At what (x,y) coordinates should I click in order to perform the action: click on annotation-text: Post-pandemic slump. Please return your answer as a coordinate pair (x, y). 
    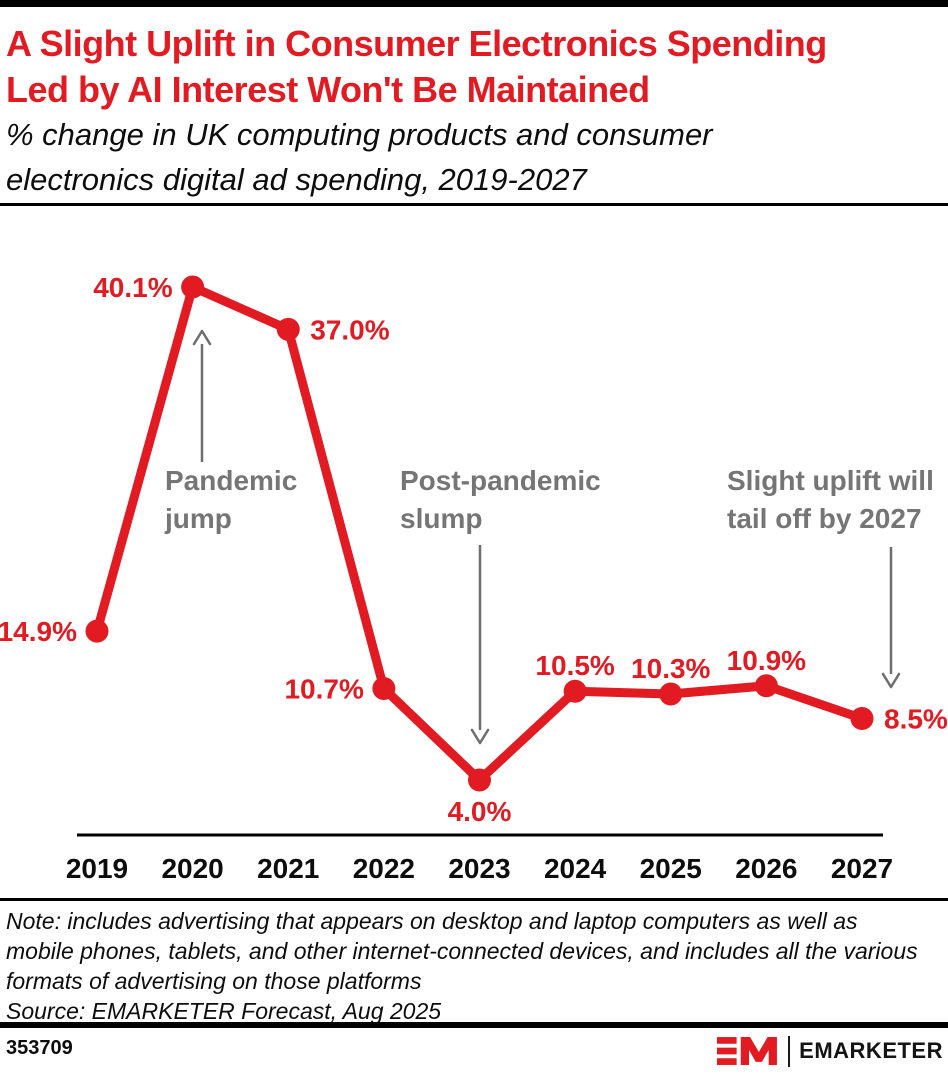
    Looking at the image, I should click on (500, 499).